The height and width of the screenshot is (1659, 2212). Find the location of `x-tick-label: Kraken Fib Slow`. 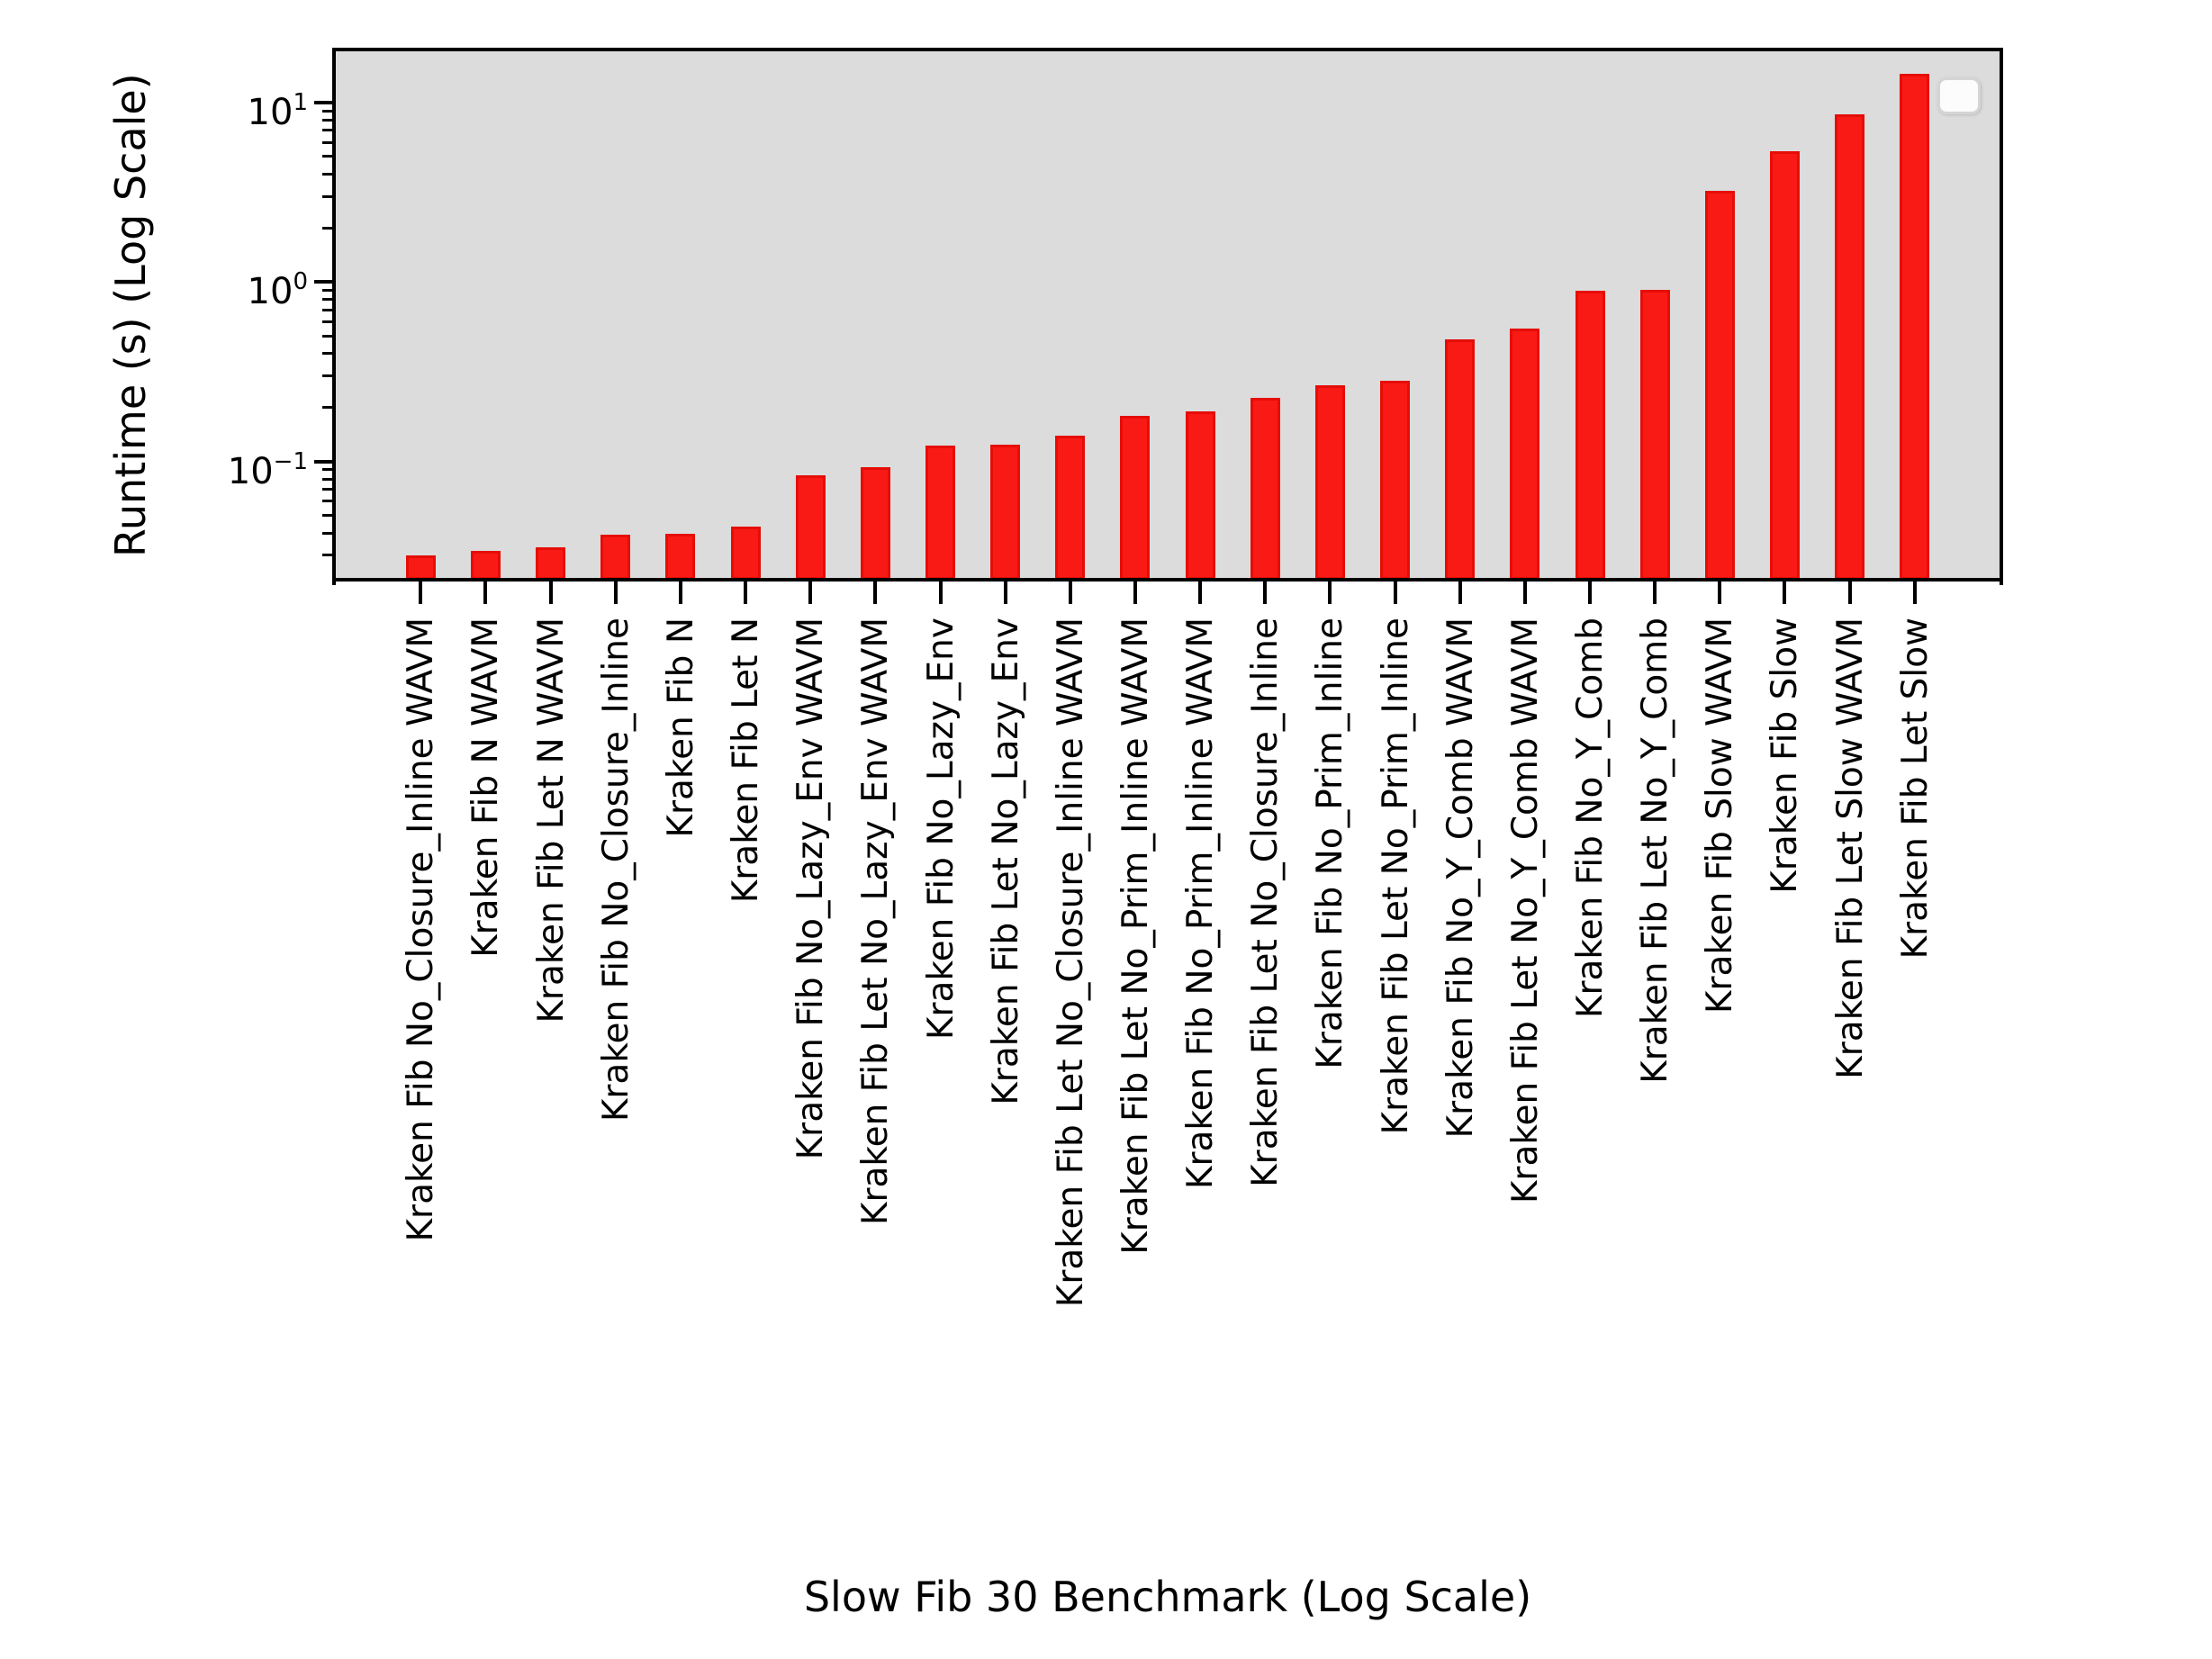

x-tick-label: Kraken Fib Slow is located at coordinates (1785, 756).